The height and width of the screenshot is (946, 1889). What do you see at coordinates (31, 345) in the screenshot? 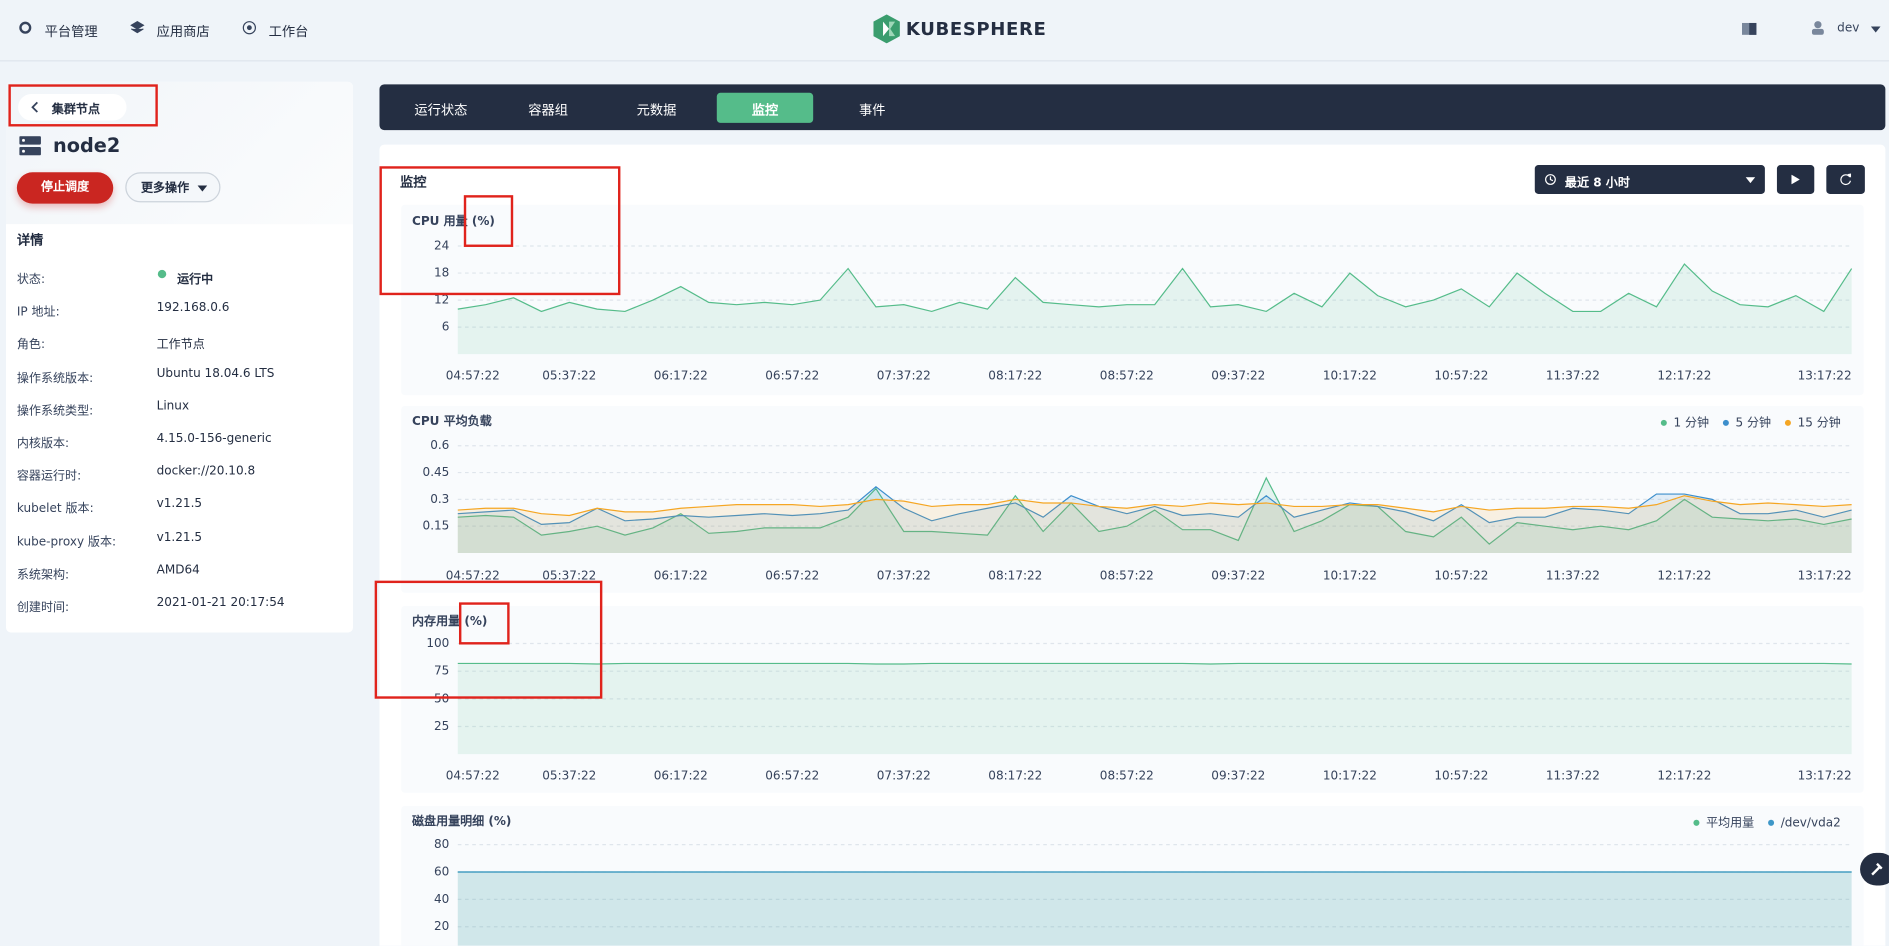
I see `detail-label: 角色:` at bounding box center [31, 345].